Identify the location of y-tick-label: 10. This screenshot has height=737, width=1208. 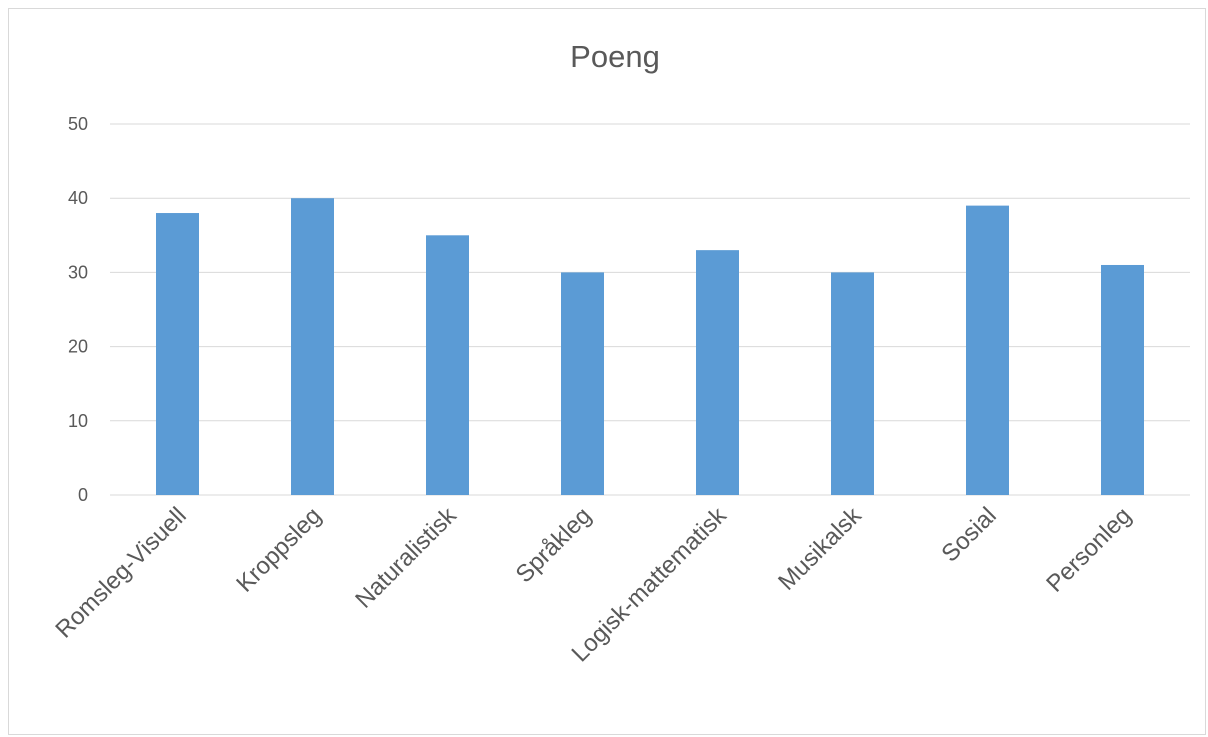
(78, 421).